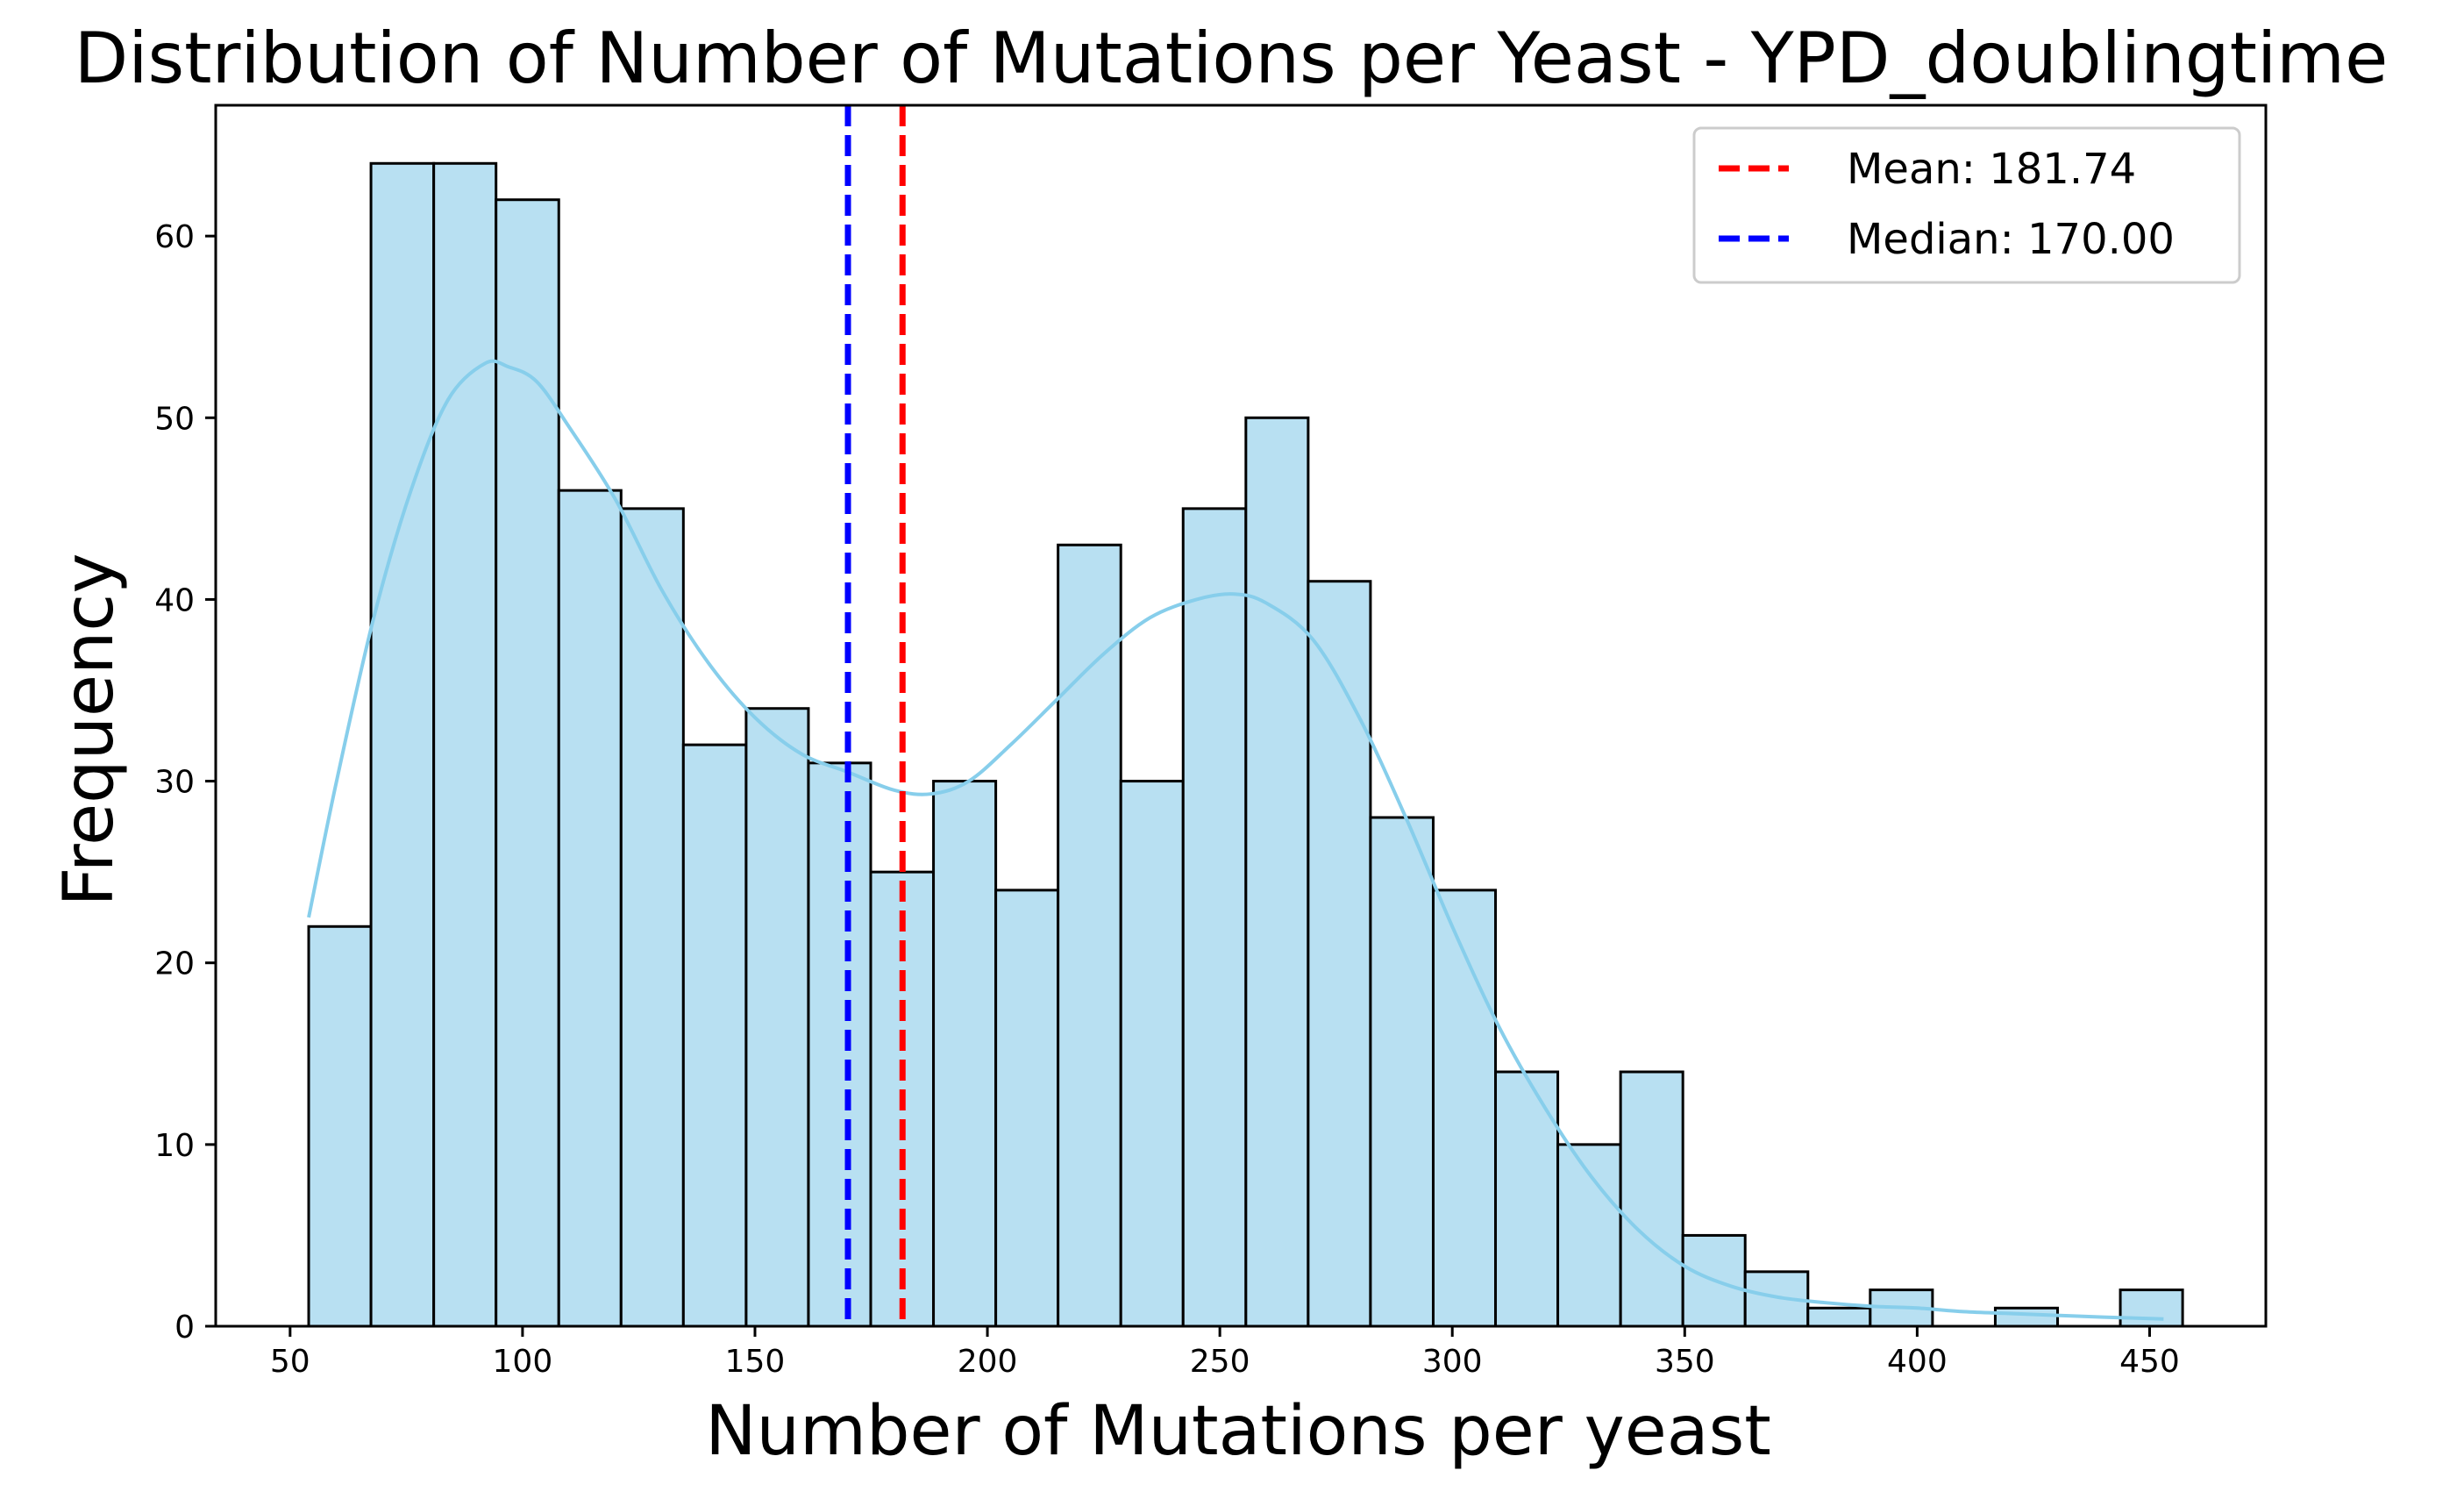  What do you see at coordinates (175, 964) in the screenshot?
I see `y-tick-label: 20` at bounding box center [175, 964].